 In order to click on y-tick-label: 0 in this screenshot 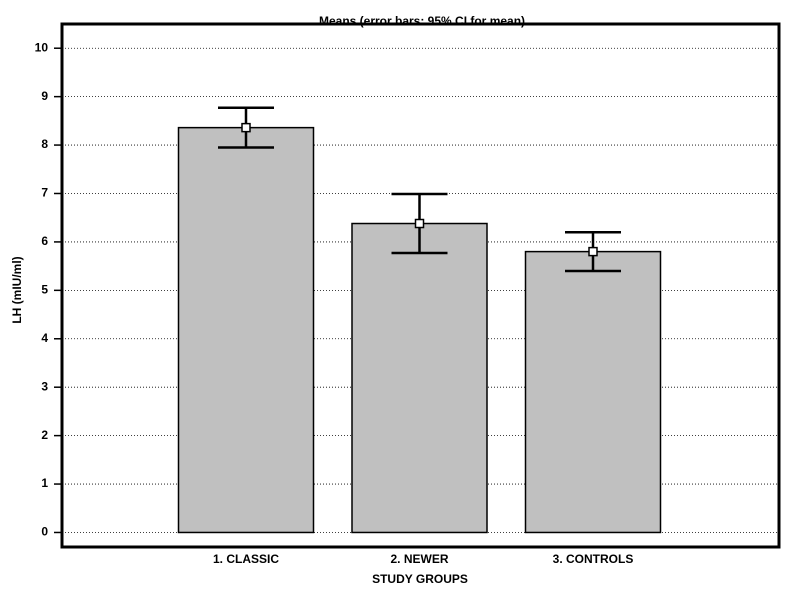, I will do `click(44, 532)`.